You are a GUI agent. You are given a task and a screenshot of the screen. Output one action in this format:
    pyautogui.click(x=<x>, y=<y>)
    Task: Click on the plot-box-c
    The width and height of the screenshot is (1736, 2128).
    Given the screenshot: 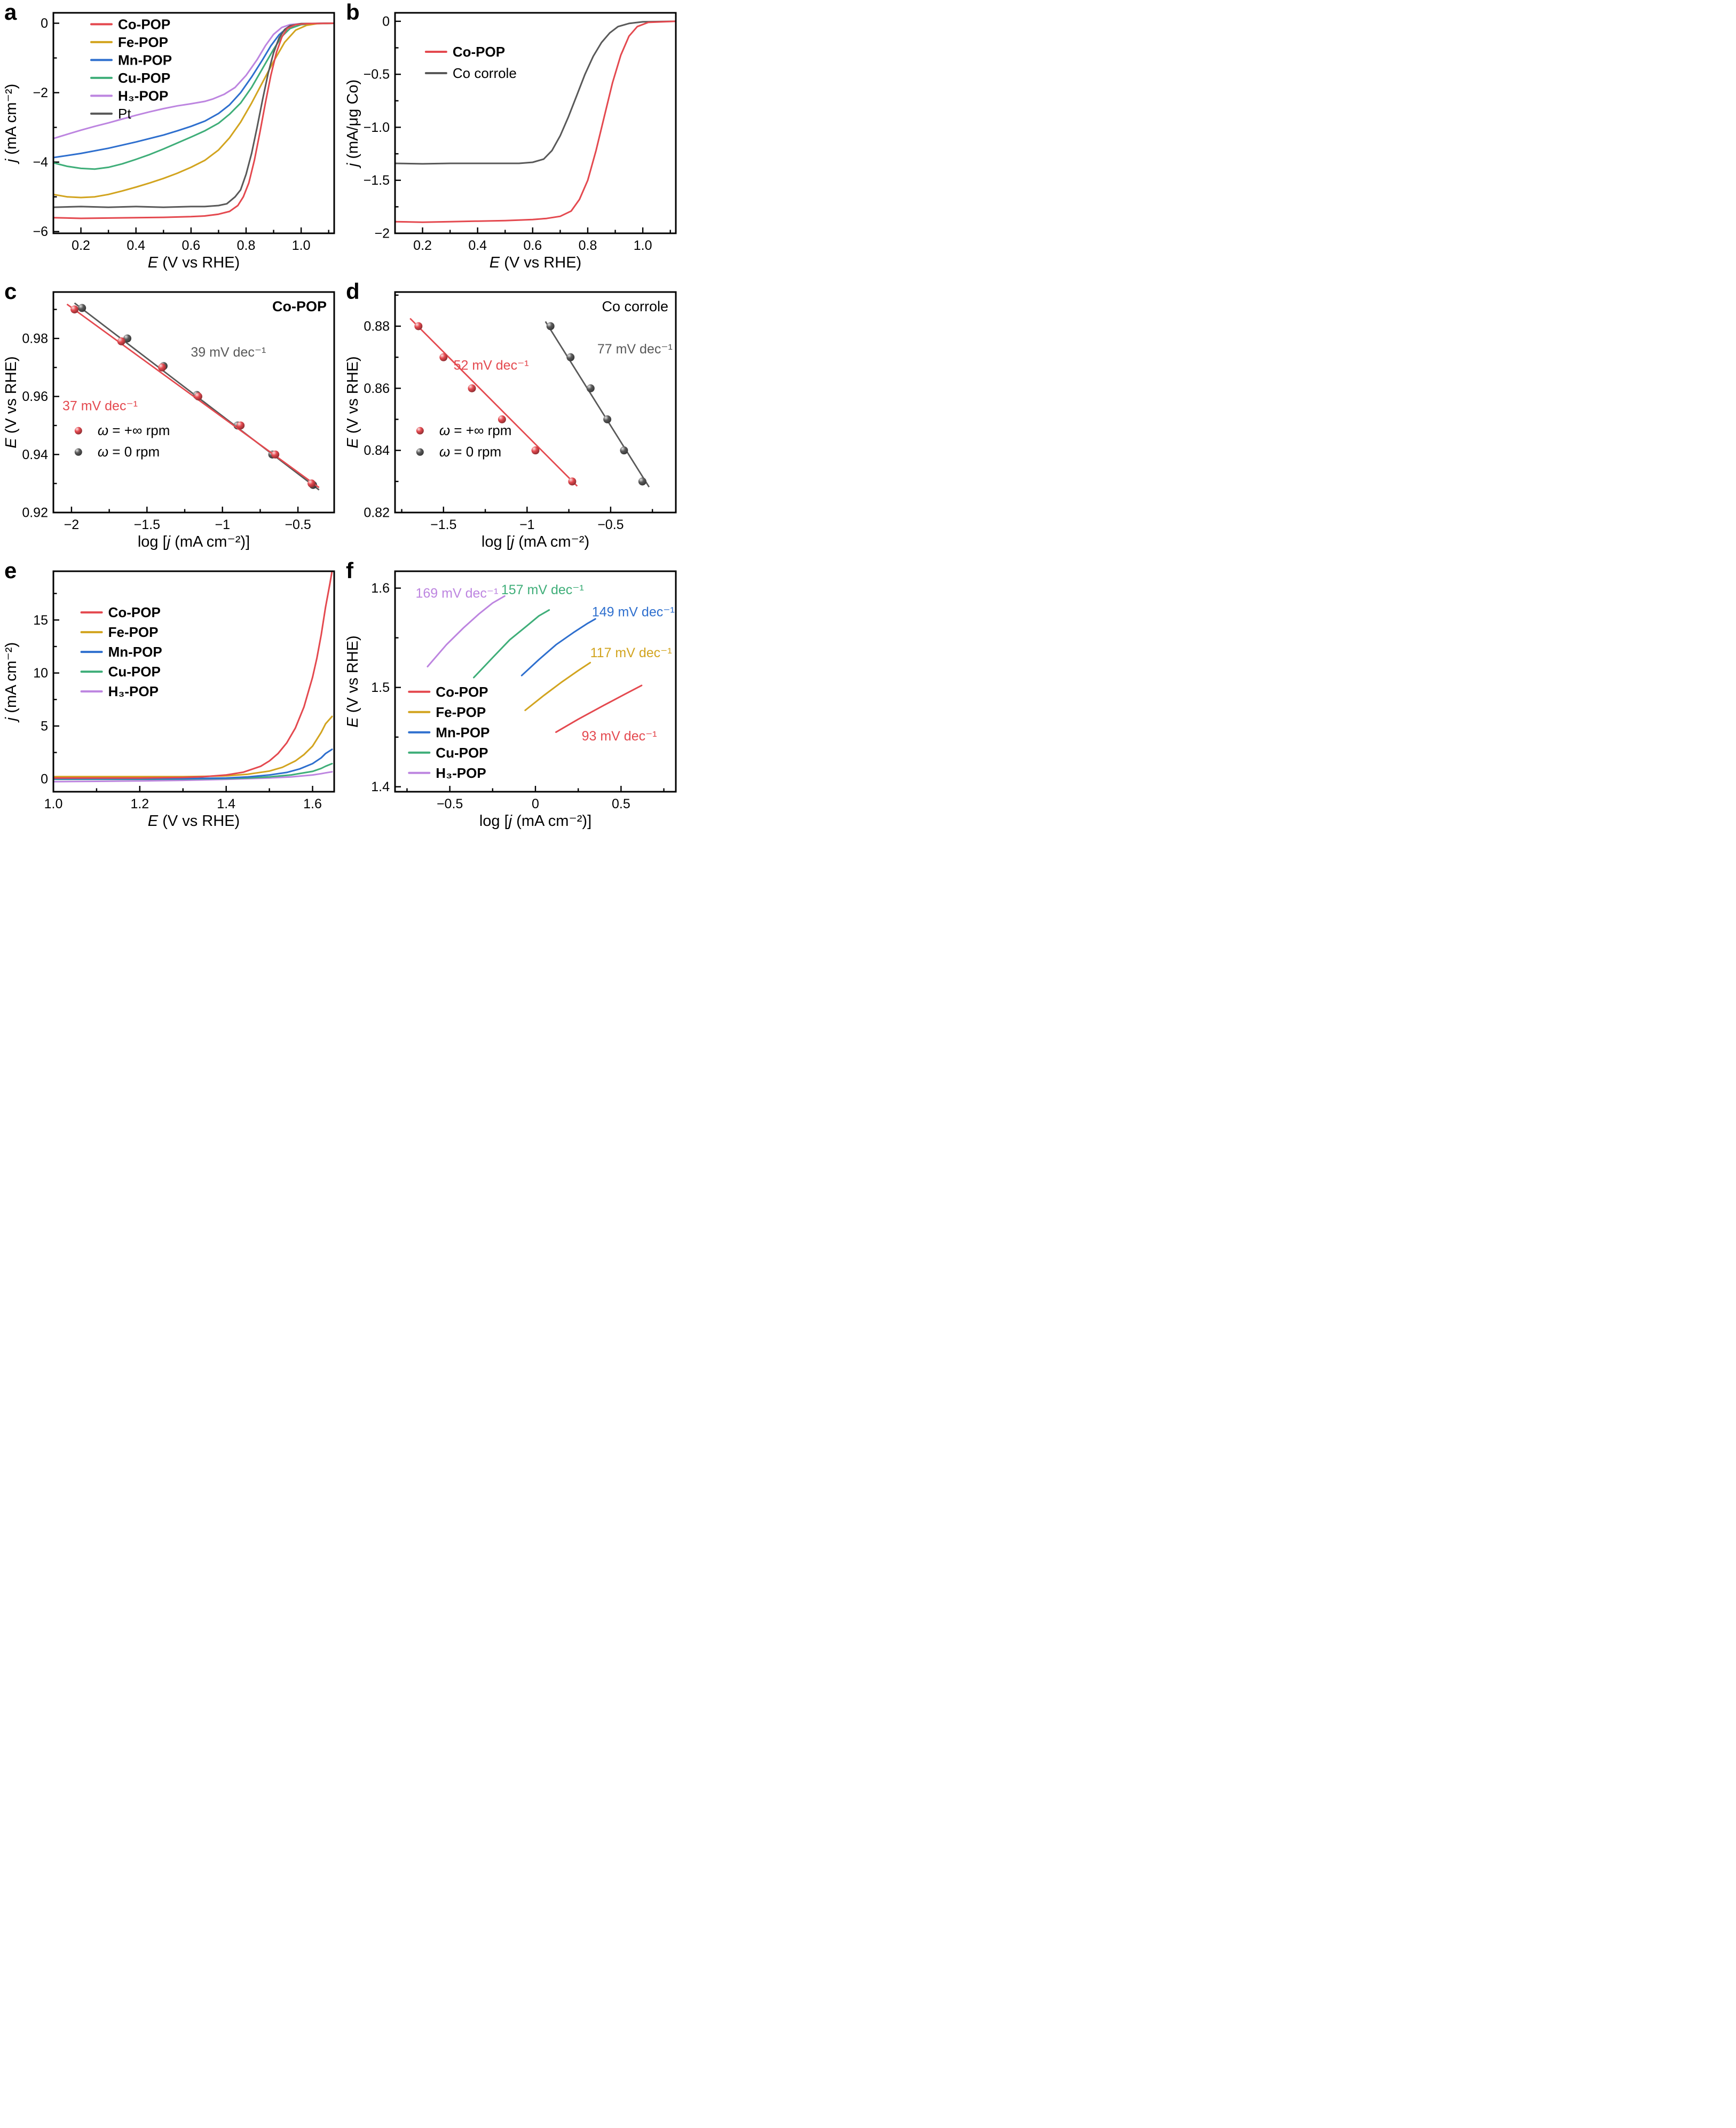 What is the action you would take?
    pyautogui.click(x=193, y=402)
    